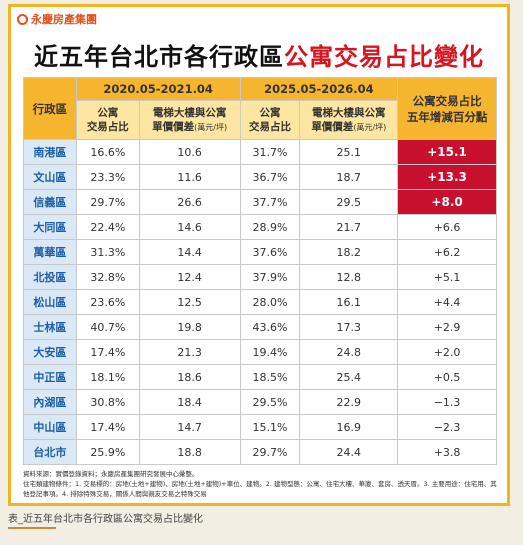 Image resolution: width=523 pixels, height=545 pixels. I want to click on table-row: 大同區 22.4% 14.6 28.9% 21.7 +6.6, so click(260, 227).